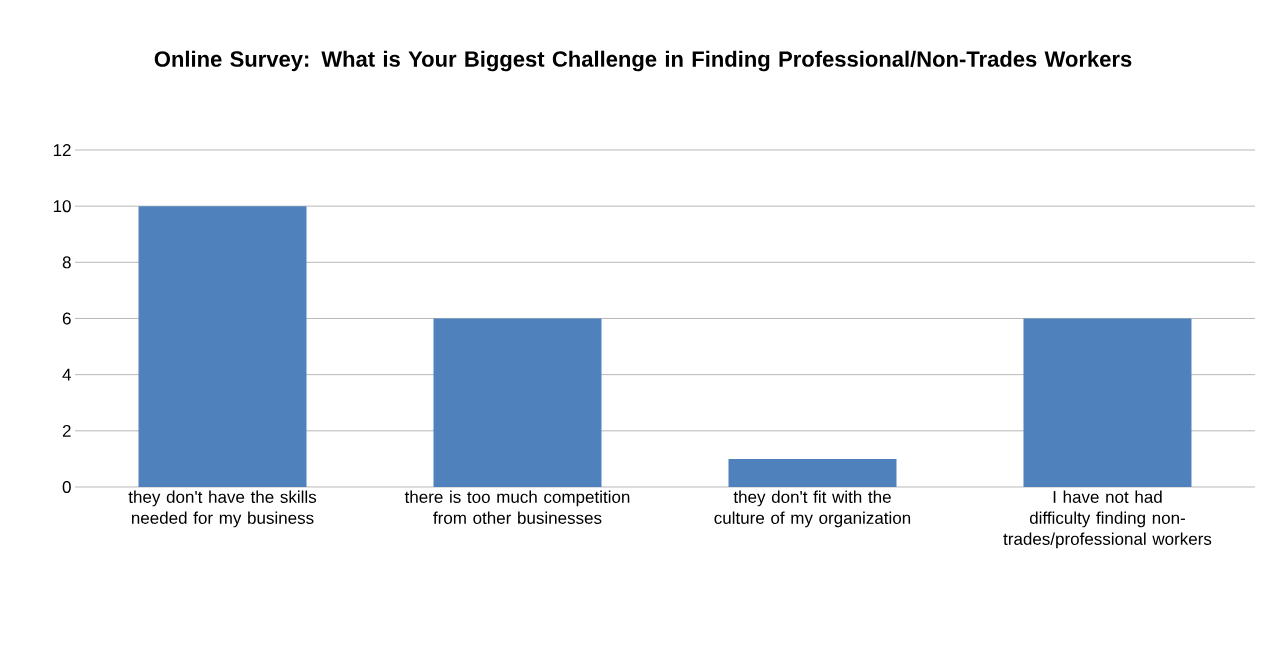 The width and height of the screenshot is (1286, 645). I want to click on y-tick-label: 6, so click(66, 318).